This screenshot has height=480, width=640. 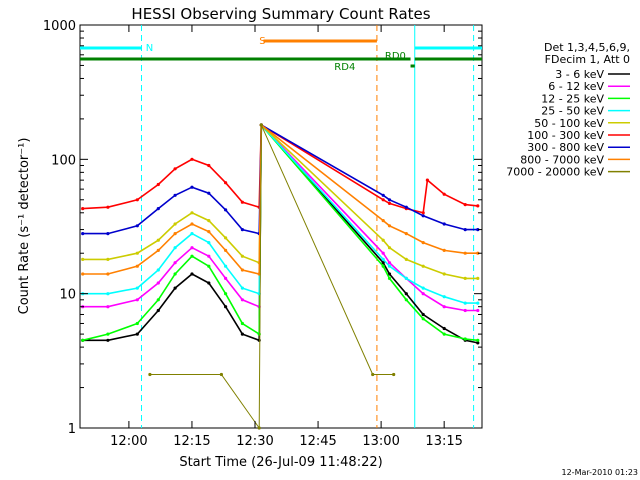 I want to click on legend-label-100-300-kev: 100 - 300 keV, so click(x=565, y=135).